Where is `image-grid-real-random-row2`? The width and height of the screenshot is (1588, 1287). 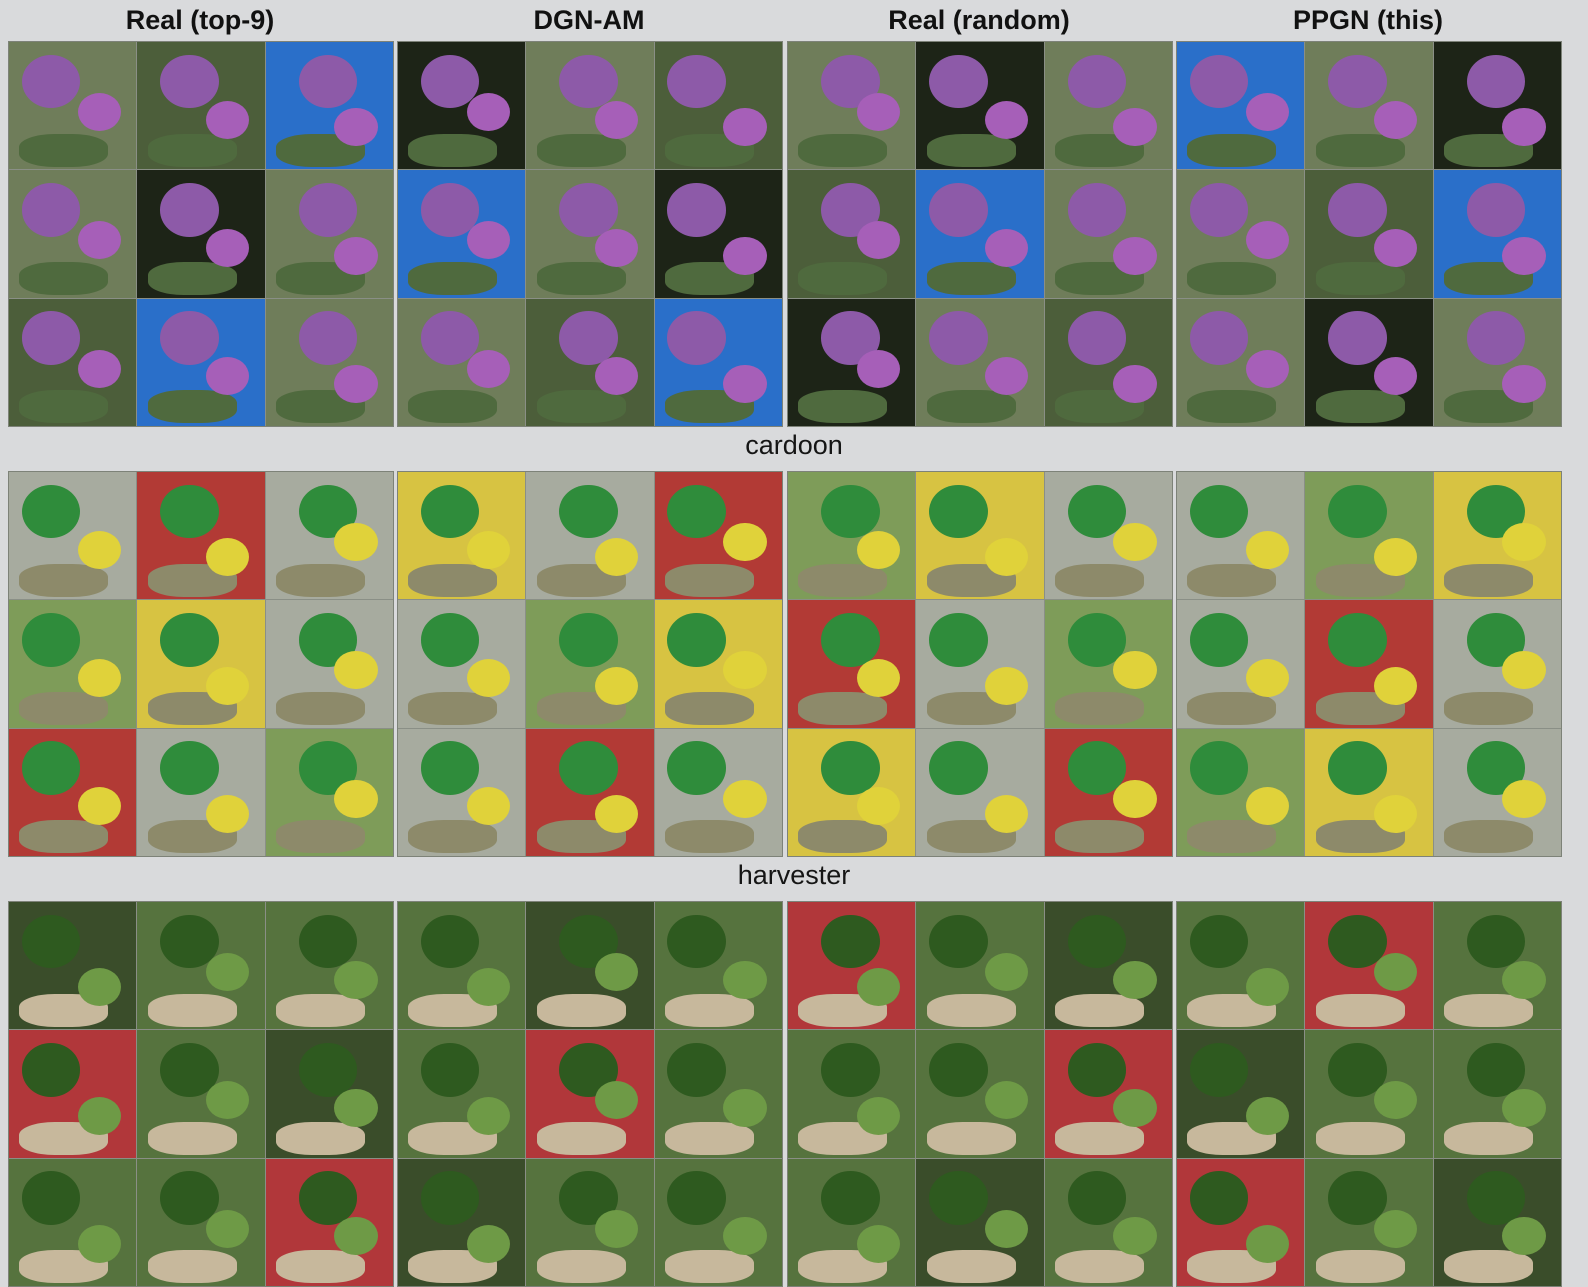
image-grid-real-random-row2 is located at coordinates (980, 664).